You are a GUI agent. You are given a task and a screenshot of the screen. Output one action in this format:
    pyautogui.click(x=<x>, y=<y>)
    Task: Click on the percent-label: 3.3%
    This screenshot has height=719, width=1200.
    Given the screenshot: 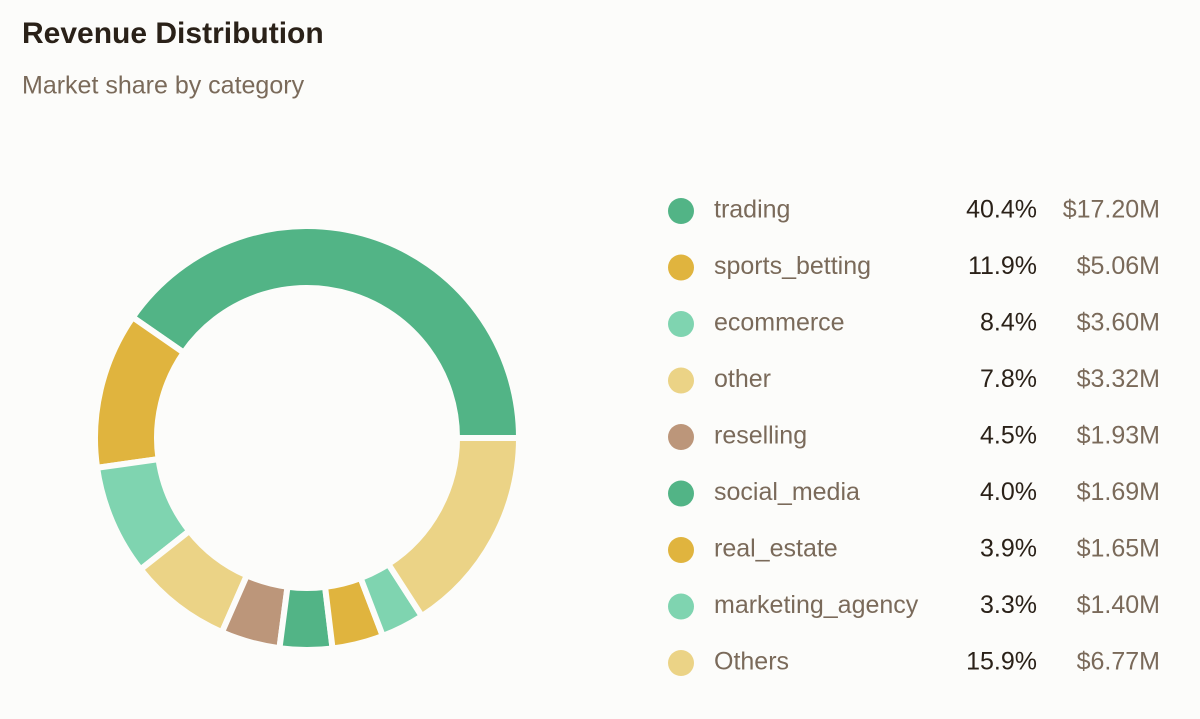 What is the action you would take?
    pyautogui.click(x=1008, y=605)
    